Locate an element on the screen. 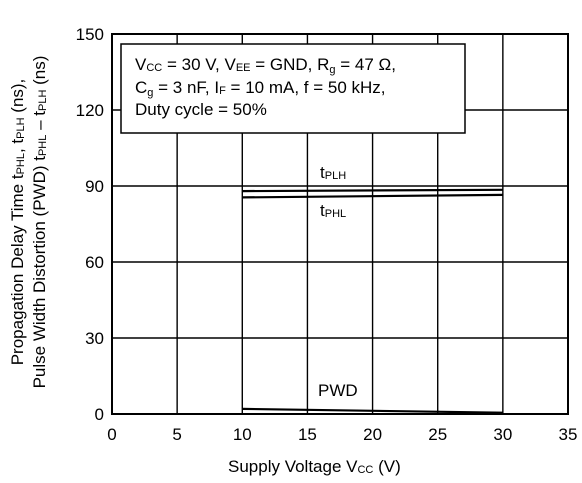  x-tick-labels: 0 5 10 15 20 25 30 35 is located at coordinates (342, 434).